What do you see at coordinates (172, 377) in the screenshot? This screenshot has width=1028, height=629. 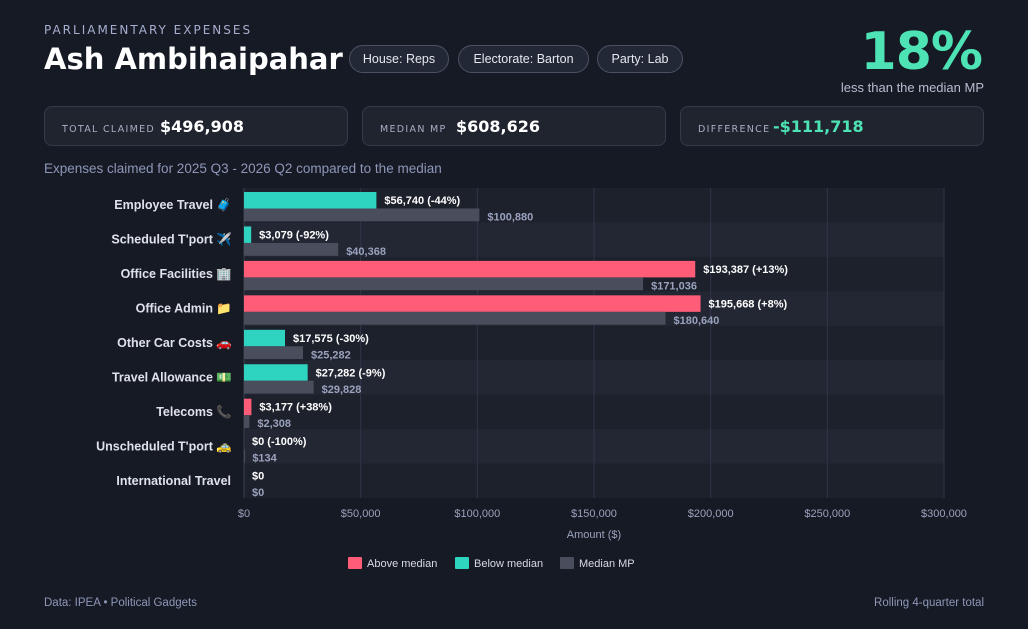 I see `category-label: Travel Allowance 💵` at bounding box center [172, 377].